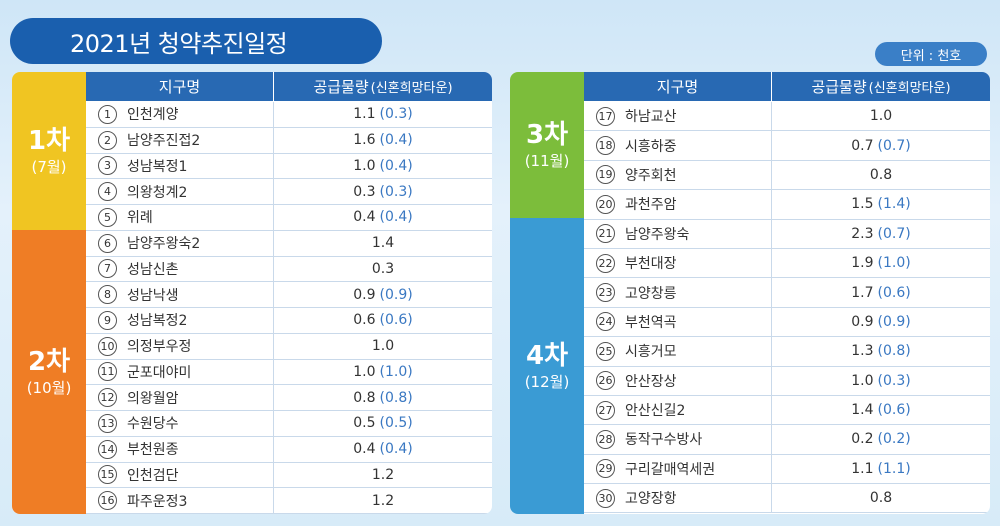 Image resolution: width=1000 pixels, height=526 pixels. What do you see at coordinates (678, 204) in the screenshot?
I see `district-cell: 20 과천주암` at bounding box center [678, 204].